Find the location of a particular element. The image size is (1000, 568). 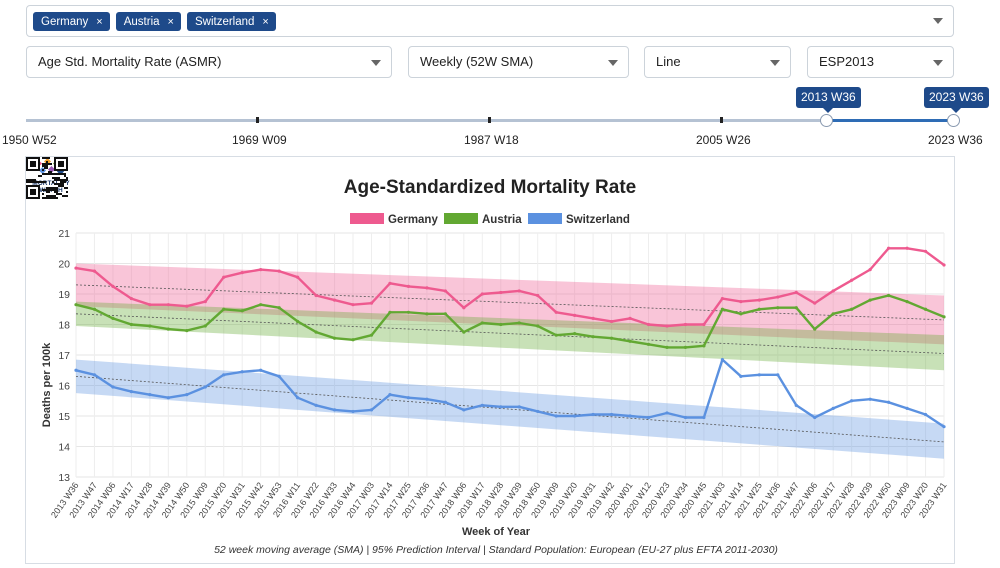

period-select: Weekly (52W SMA) is located at coordinates (518, 62).